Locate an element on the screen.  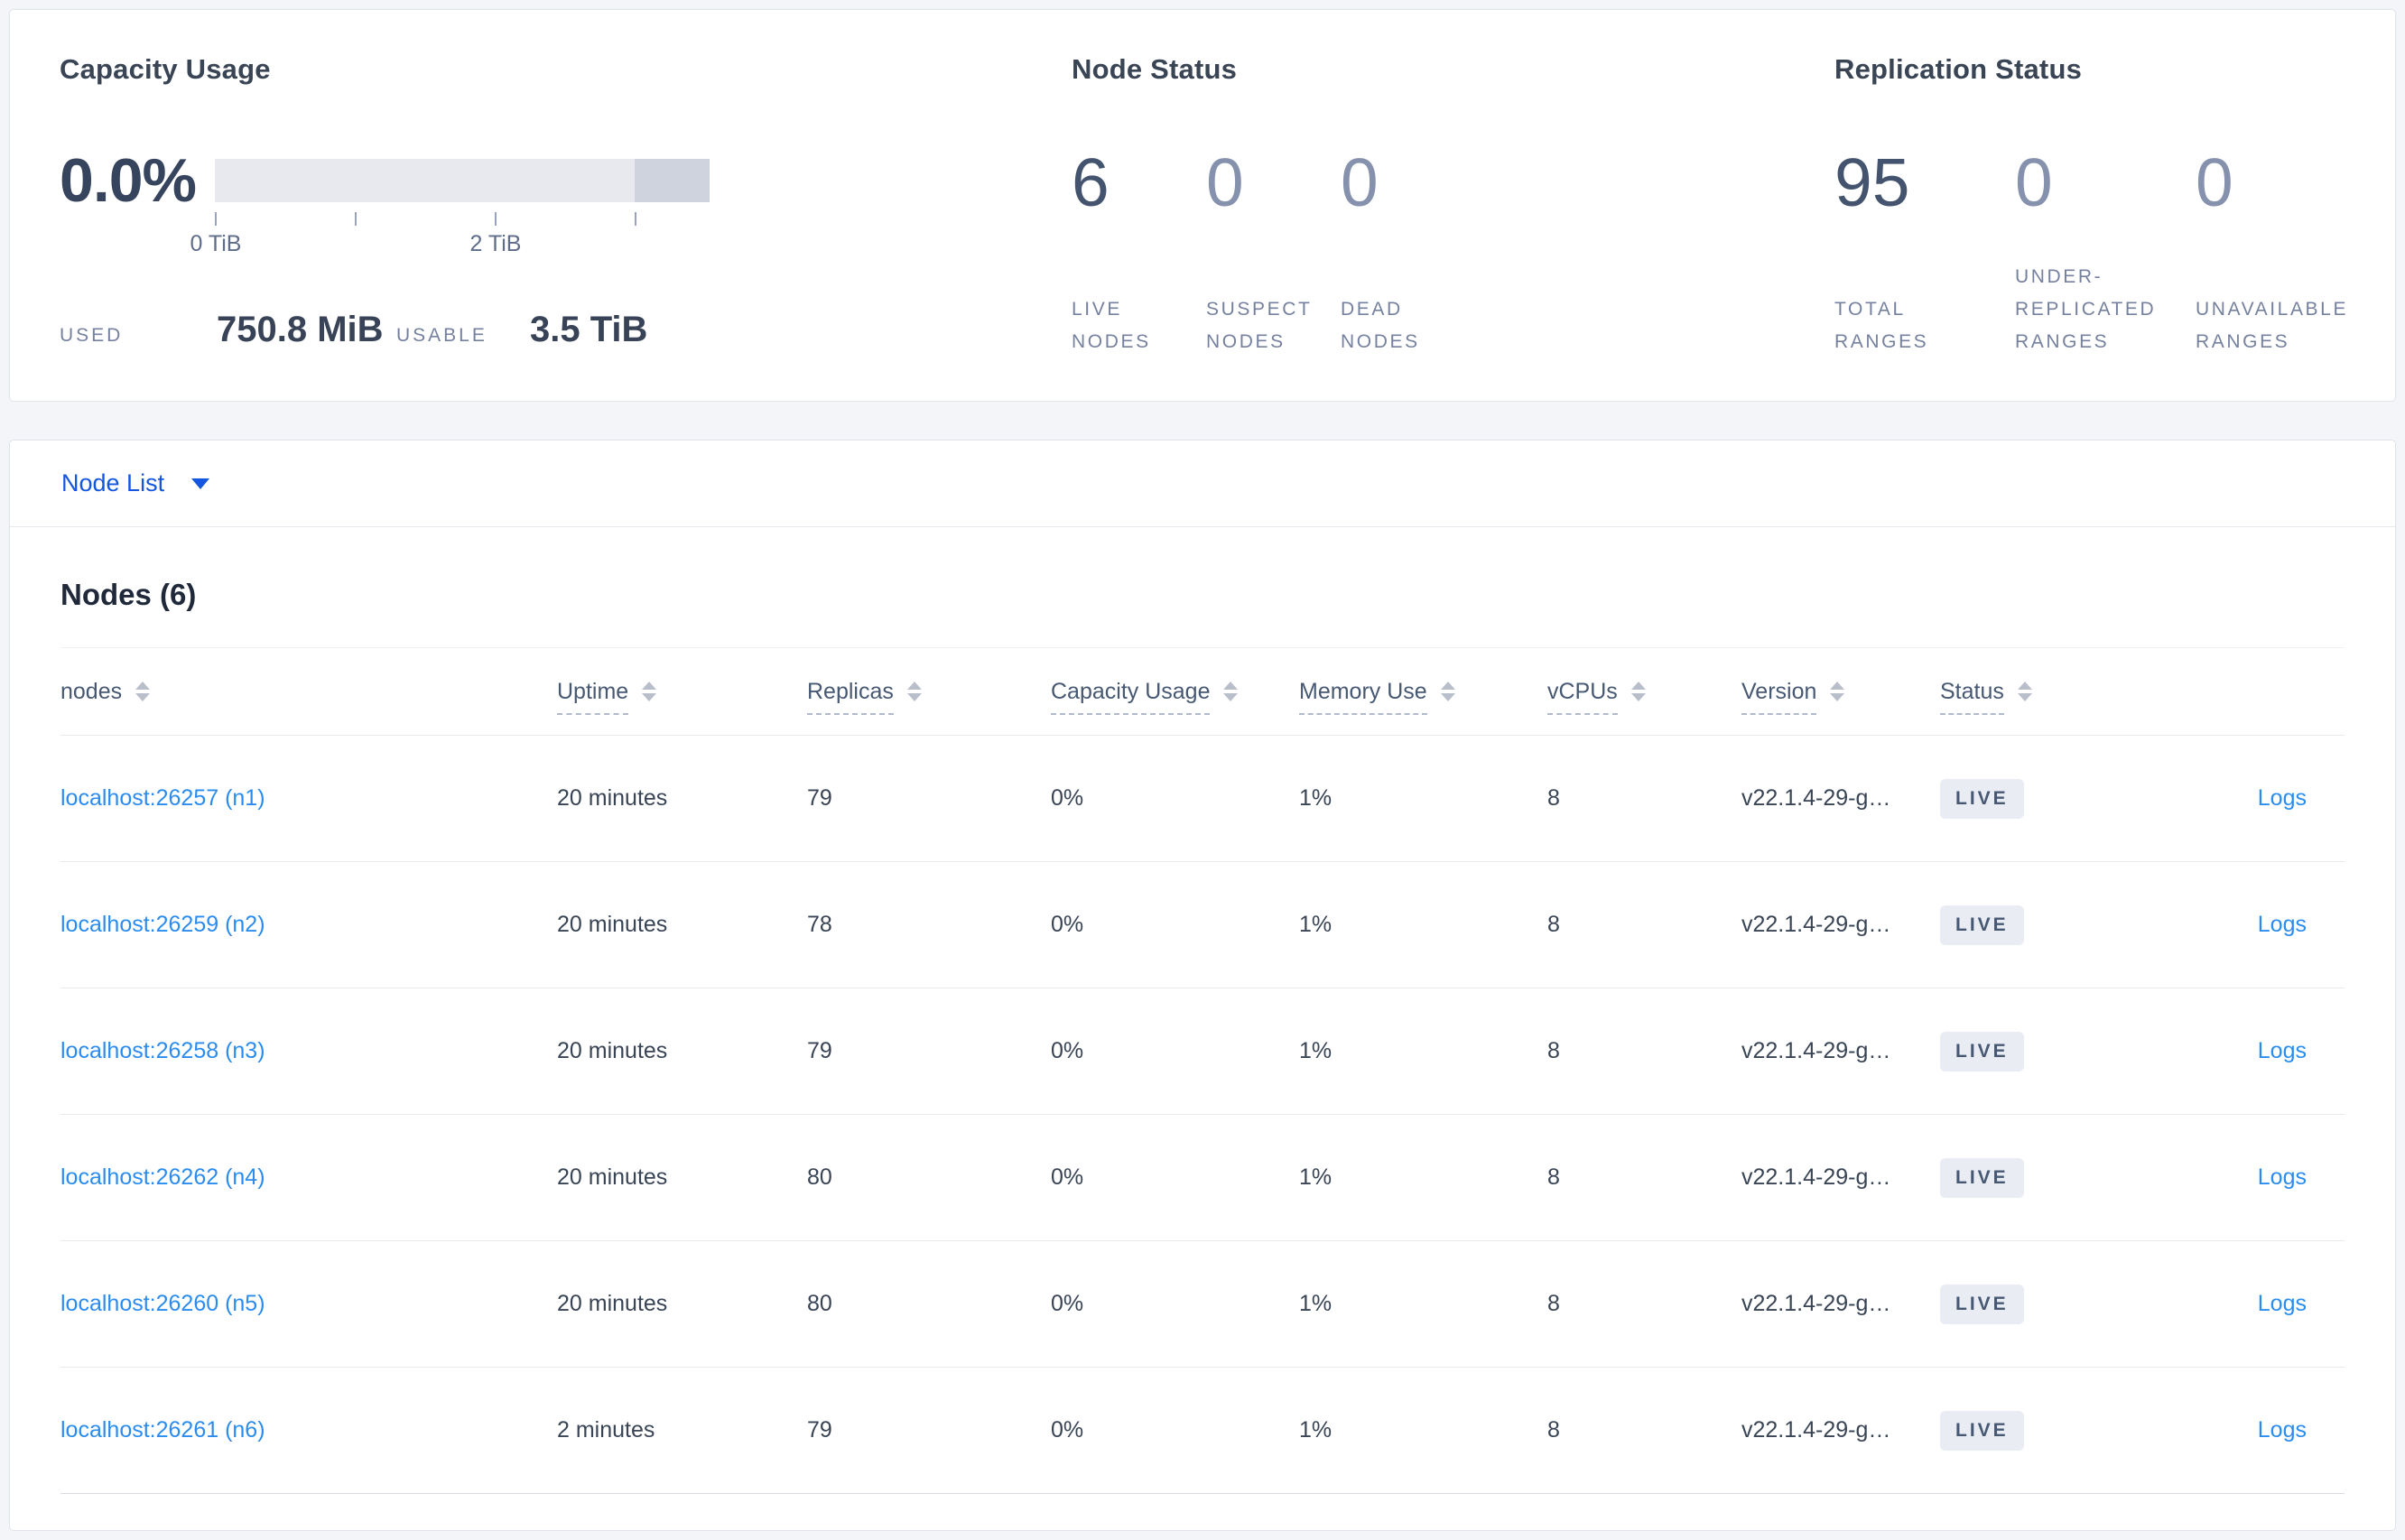
total-ranges-value: 95 is located at coordinates (1872, 182).